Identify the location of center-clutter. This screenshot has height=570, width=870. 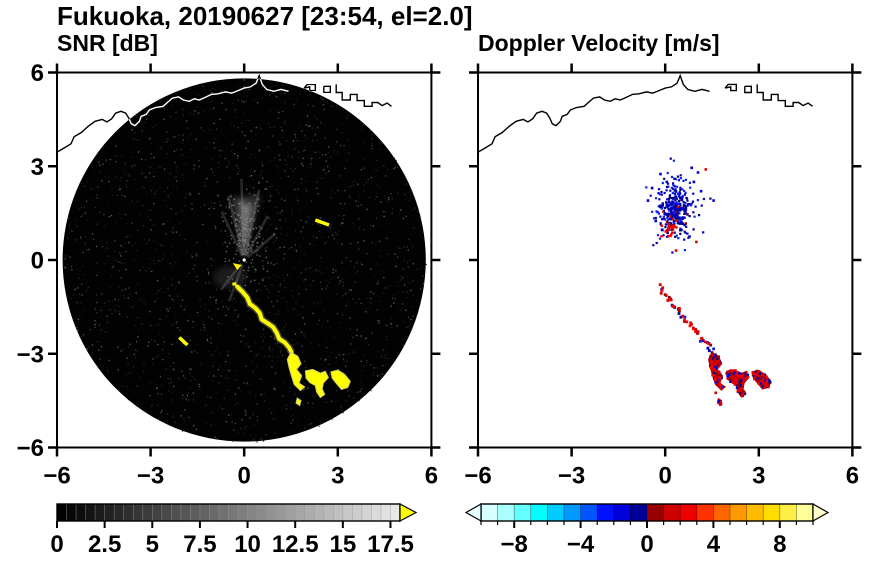
(245, 231).